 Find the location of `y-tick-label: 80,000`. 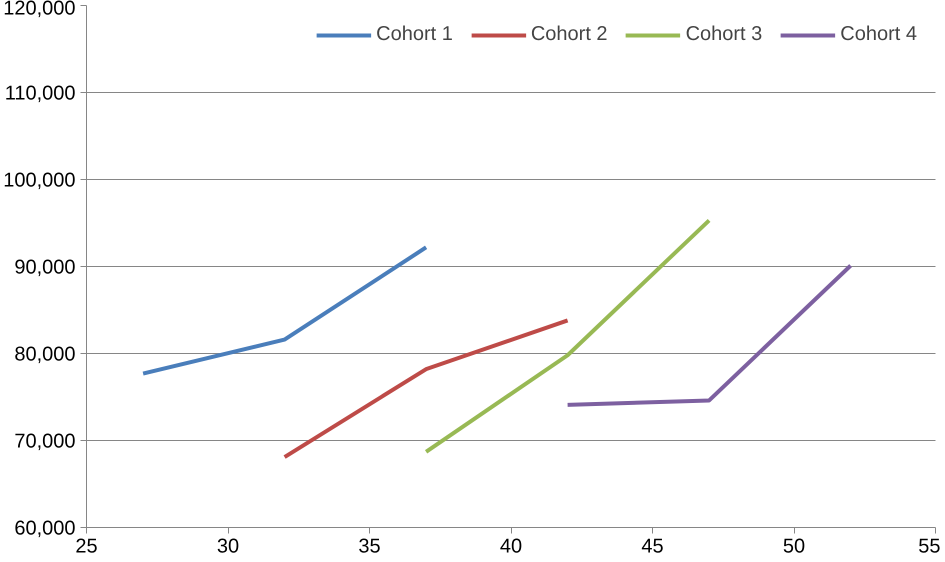

y-tick-label: 80,000 is located at coordinates (45, 355).